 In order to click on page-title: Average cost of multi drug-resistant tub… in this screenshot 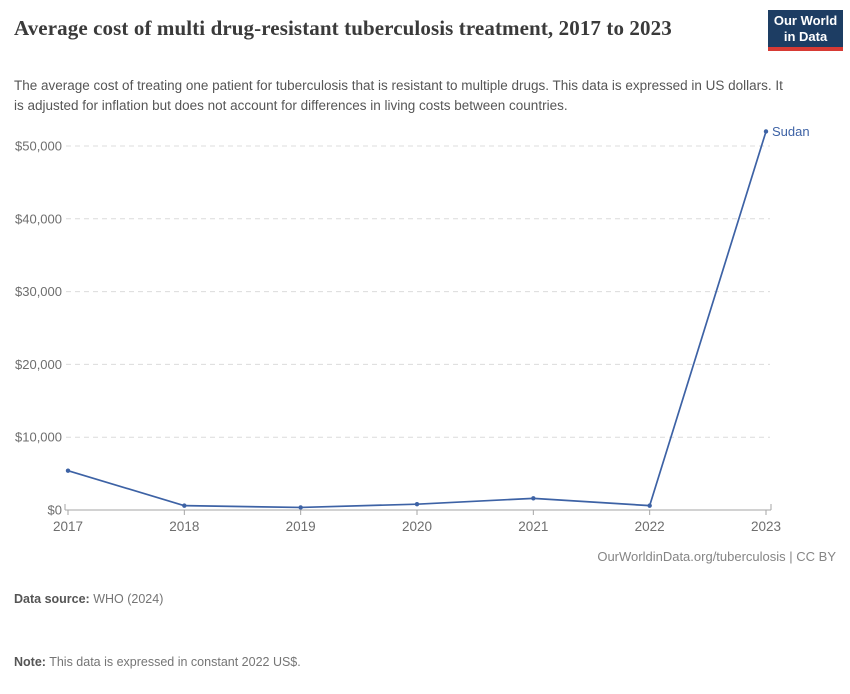, I will do `click(343, 28)`.